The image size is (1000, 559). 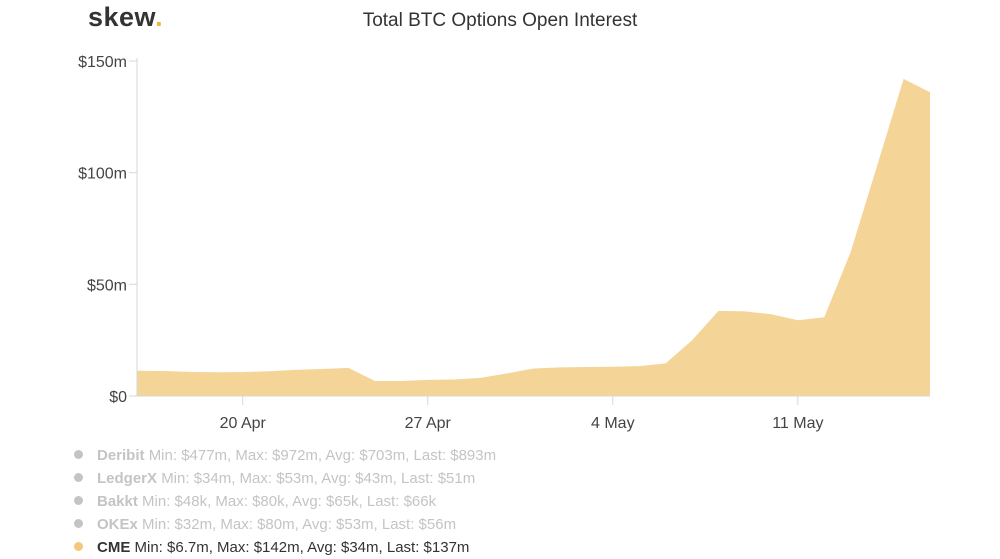 What do you see at coordinates (102, 174) in the screenshot?
I see `y-tick-label: $100m` at bounding box center [102, 174].